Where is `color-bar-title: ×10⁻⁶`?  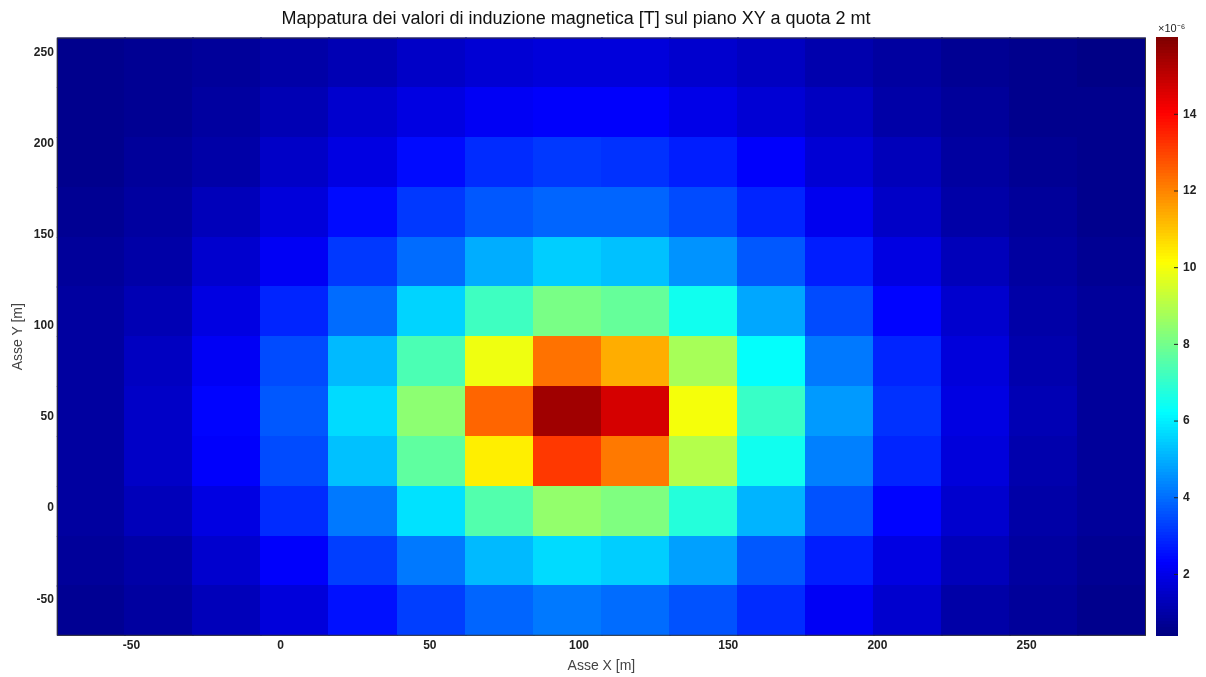 color-bar-title: ×10⁻⁶ is located at coordinates (1172, 28).